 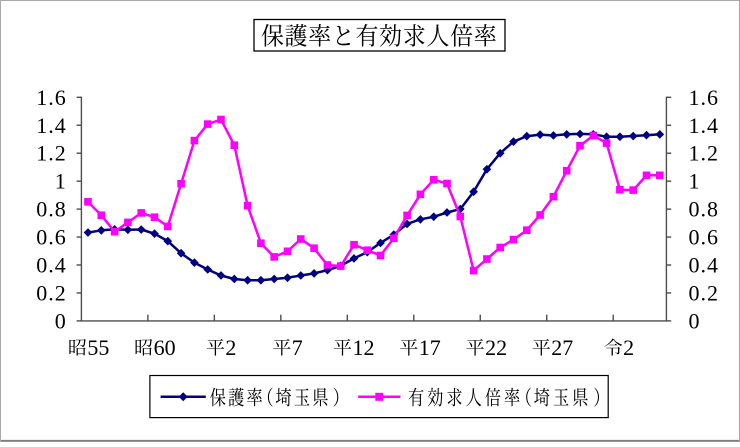 What do you see at coordinates (297, 347) in the screenshot?
I see `svg-text: 7` at bounding box center [297, 347].